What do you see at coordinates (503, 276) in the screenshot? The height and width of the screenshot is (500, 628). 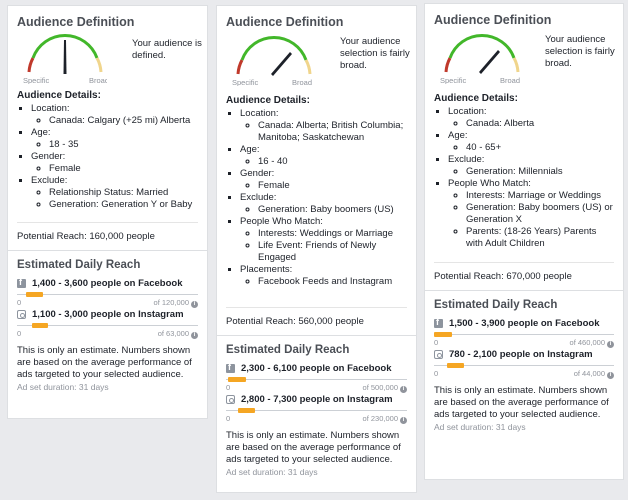 I see `potential-reach: Potential Reach: 670,000 people` at bounding box center [503, 276].